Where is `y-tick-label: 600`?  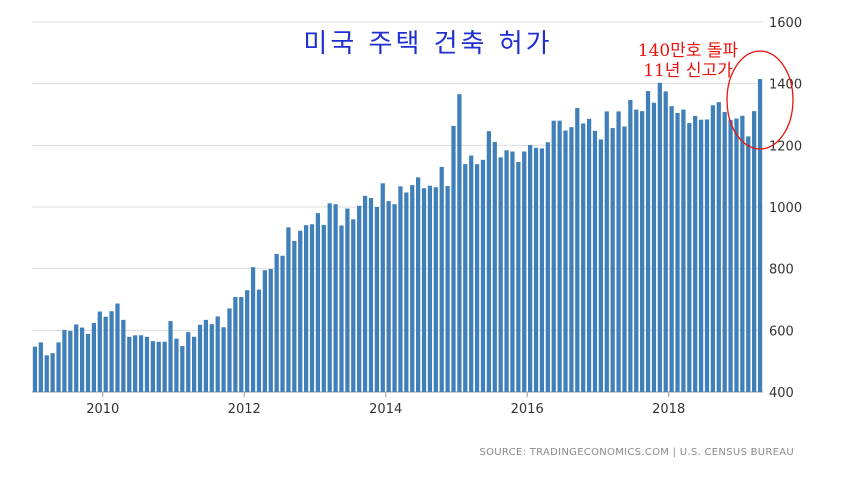 y-tick-label: 600 is located at coordinates (781, 331).